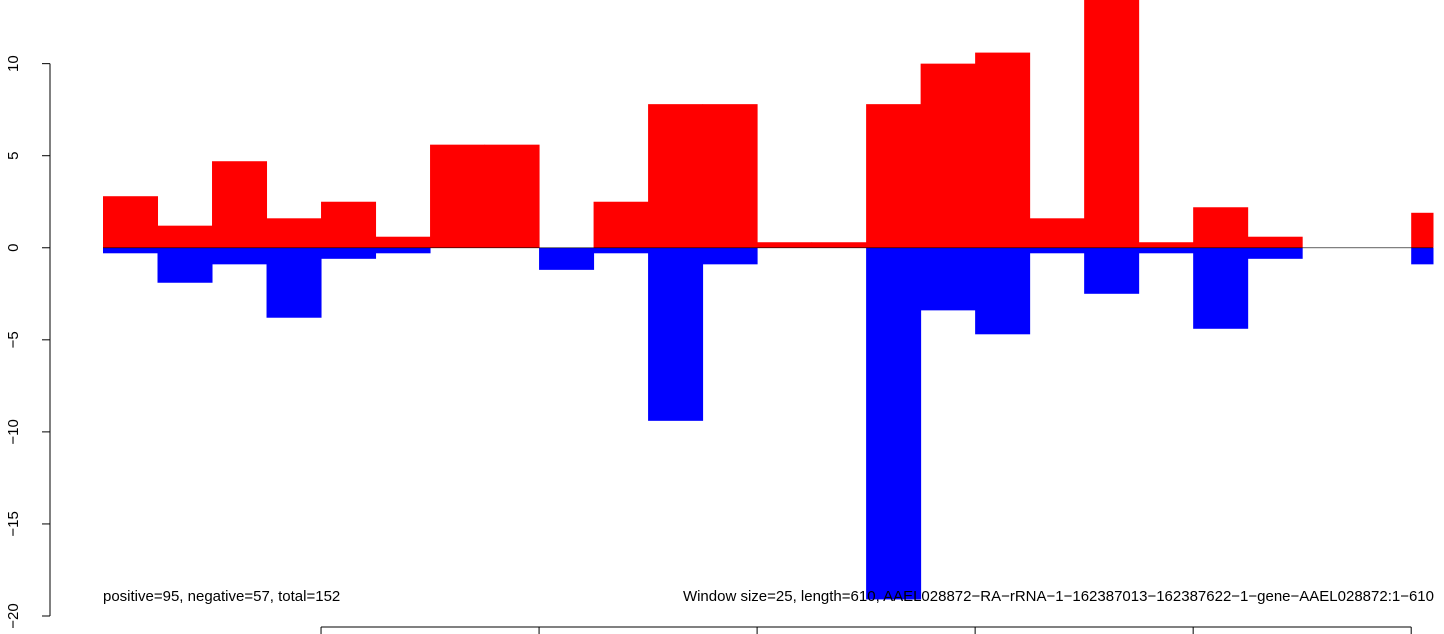 This screenshot has width=1444, height=634. I want to click on y-axis: −20 −15 −10 −5 0 5 10, so click(28, 342).